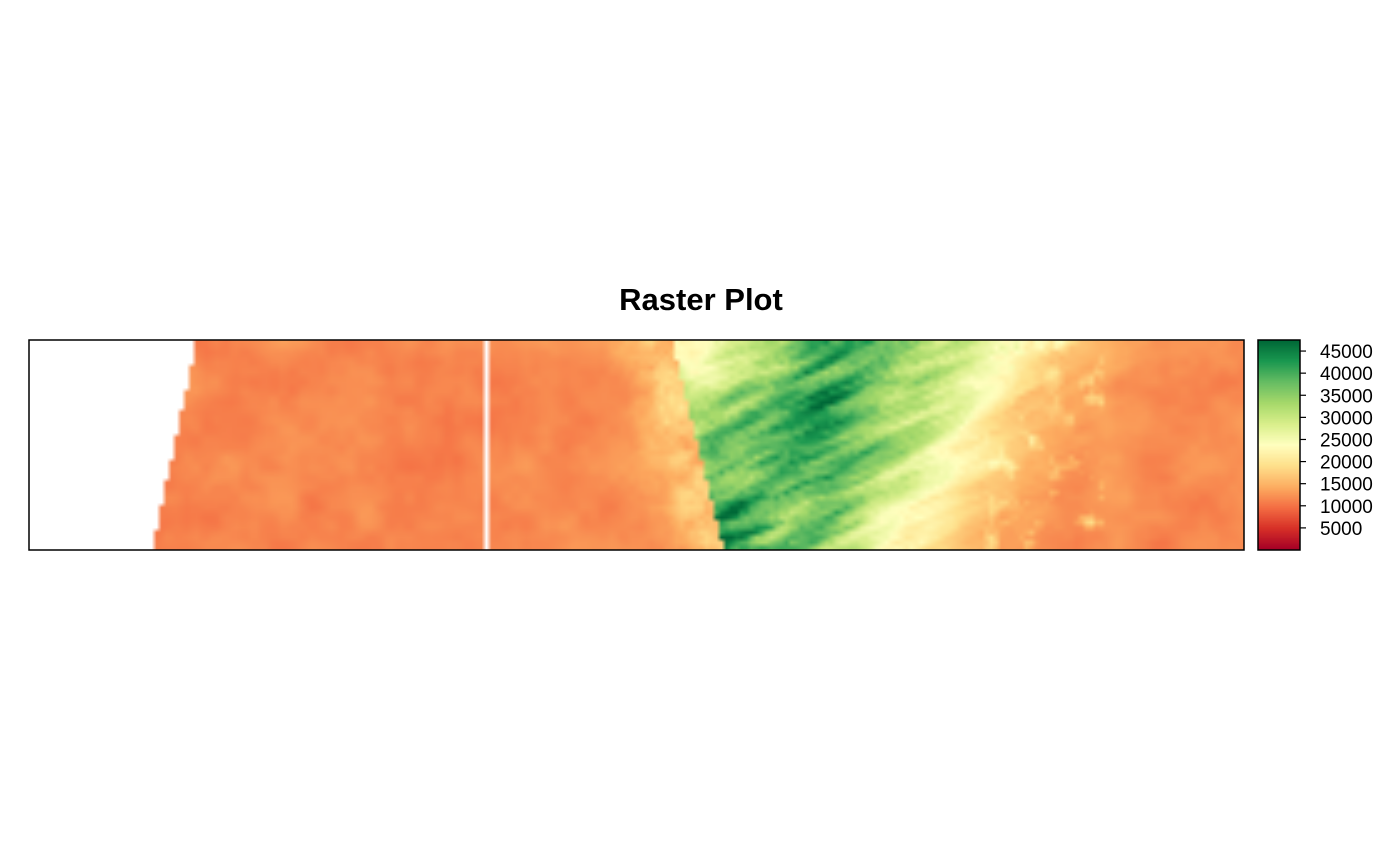  I want to click on colorbar-tick-label: 30000, so click(1346, 418).